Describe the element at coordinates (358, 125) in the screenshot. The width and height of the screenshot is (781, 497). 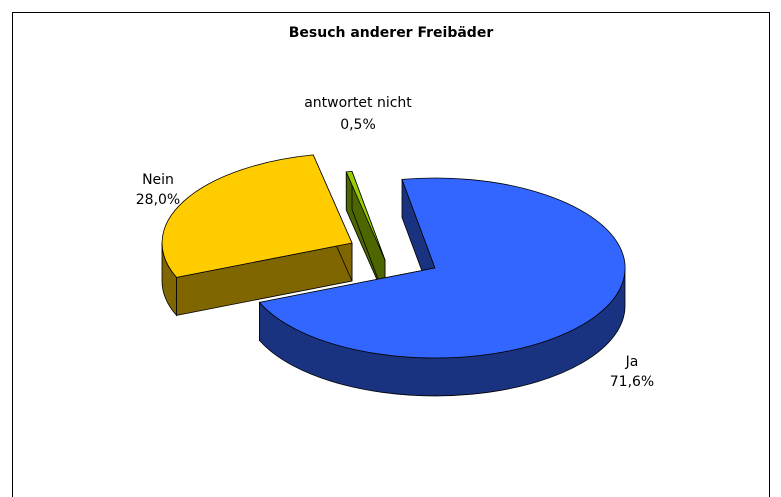
I see `slice-value-label: 0,5%` at that location.